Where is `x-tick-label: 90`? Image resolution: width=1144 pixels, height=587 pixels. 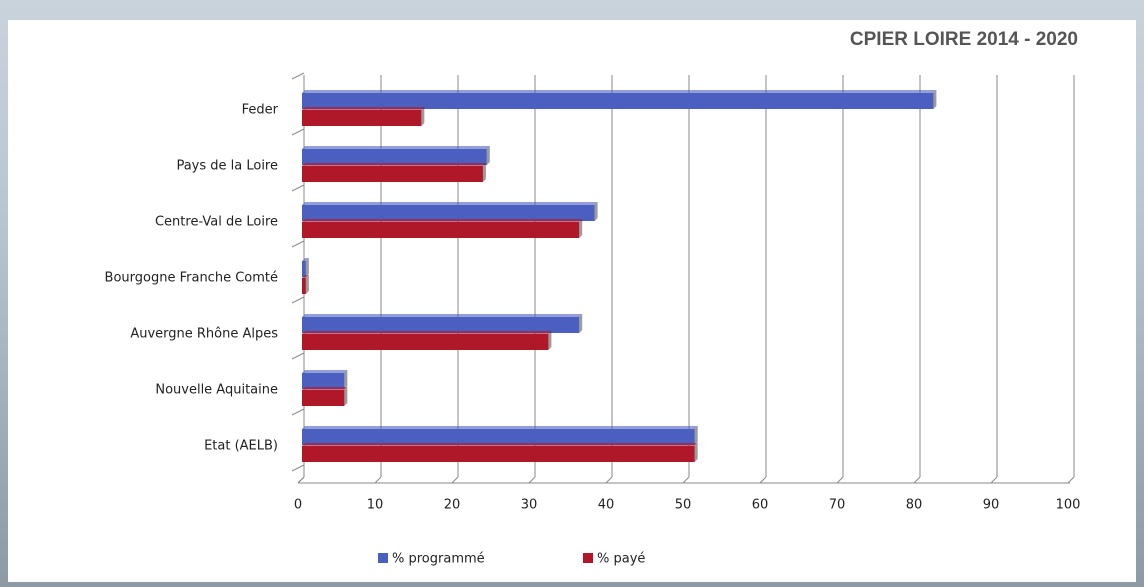 x-tick-label: 90 is located at coordinates (991, 505).